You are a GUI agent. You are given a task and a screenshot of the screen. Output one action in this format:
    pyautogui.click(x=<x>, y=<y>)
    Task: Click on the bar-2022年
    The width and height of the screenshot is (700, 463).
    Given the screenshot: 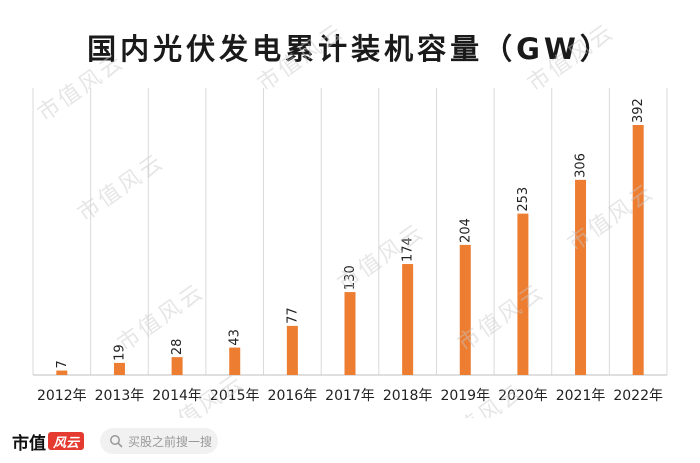 What is the action you would take?
    pyautogui.click(x=638, y=250)
    